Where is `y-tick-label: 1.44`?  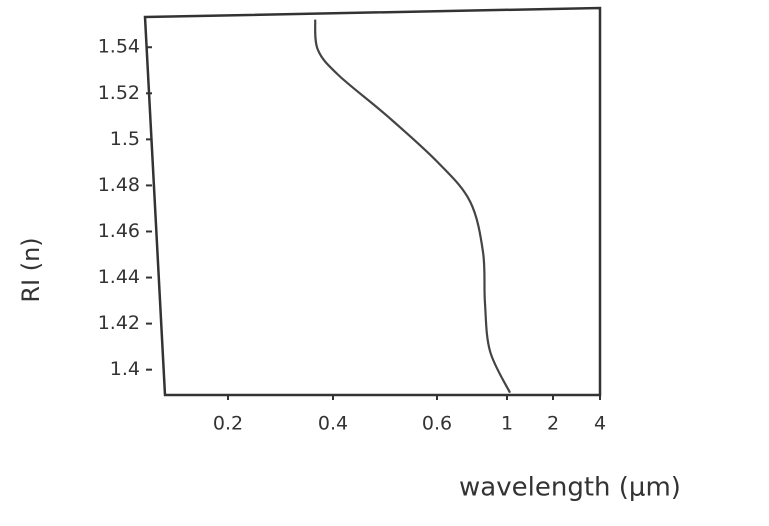
y-tick-label: 1.44 is located at coordinates (119, 277).